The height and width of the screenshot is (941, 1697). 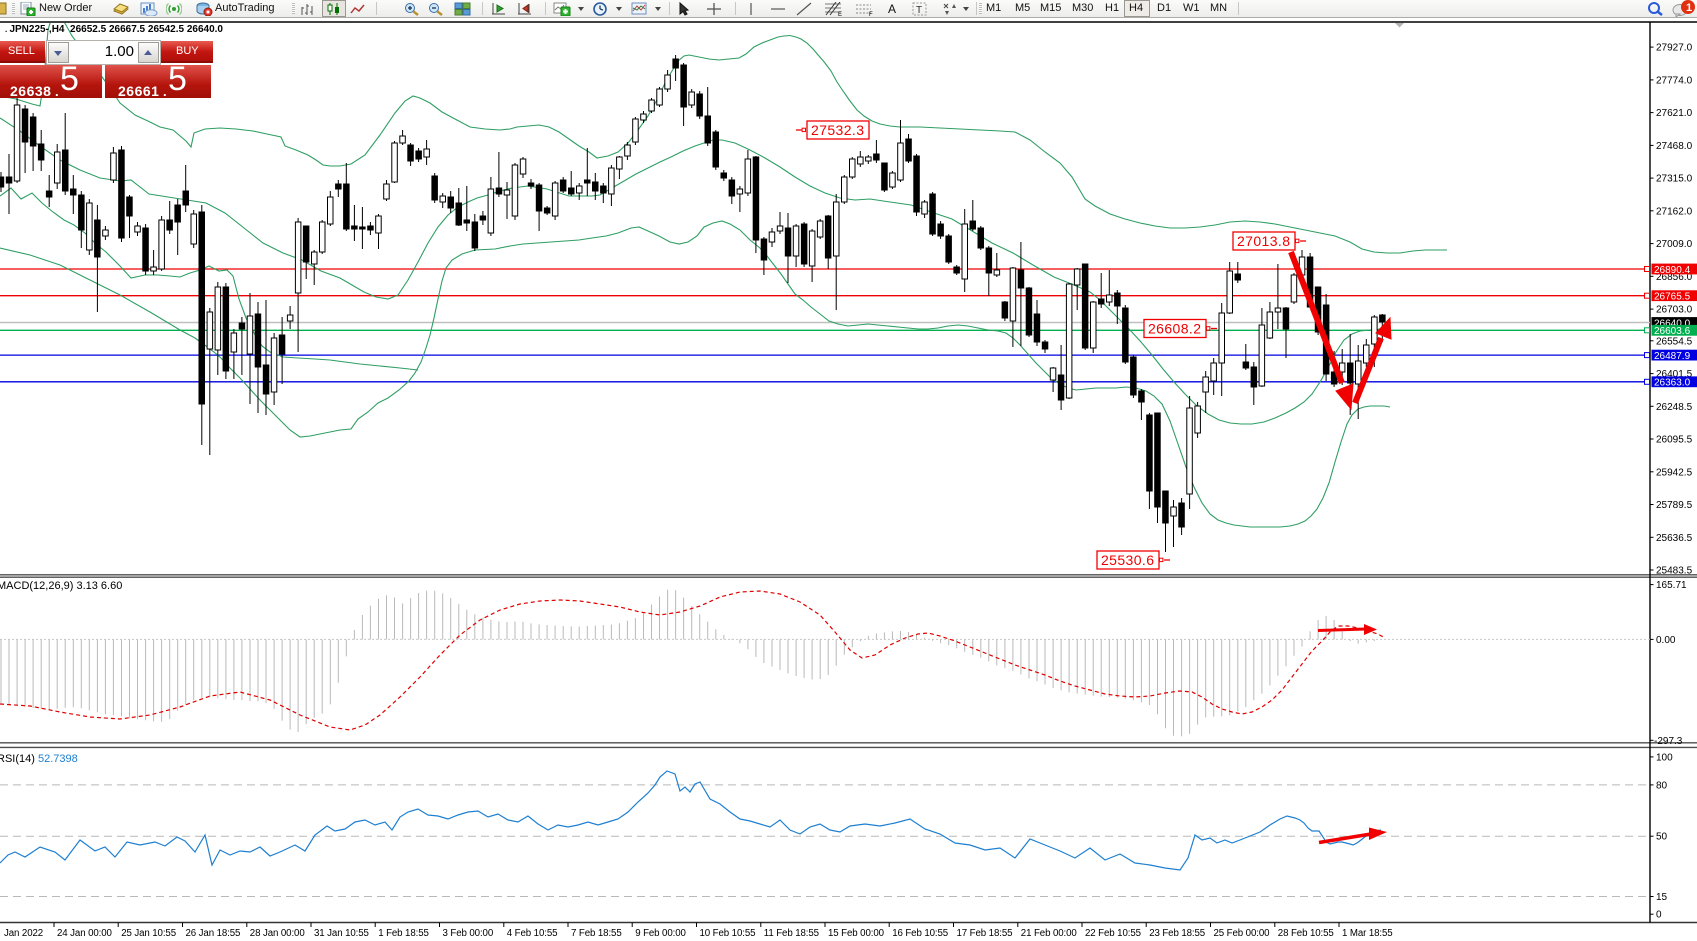 I want to click on svg-text: 27621.0, so click(x=1674, y=113).